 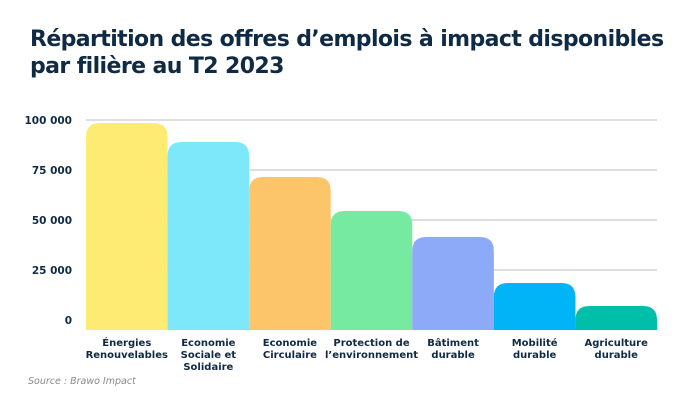 I want to click on x-tick-label: Renouvelables, so click(x=127, y=355).